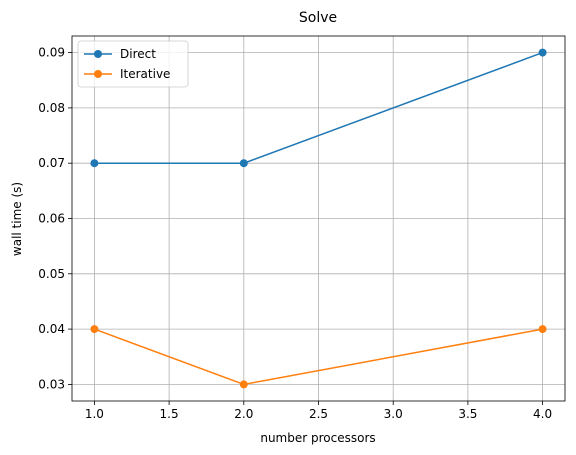 This screenshot has width=576, height=455. I want to click on x-axis-label: number processors, so click(317, 438).